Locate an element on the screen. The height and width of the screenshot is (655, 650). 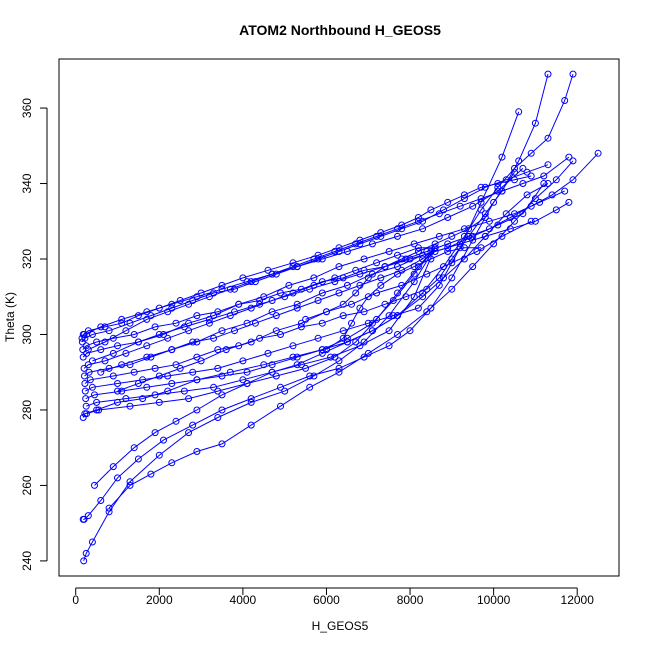
x-axis-label: H_GEOS5 is located at coordinates (340, 626).